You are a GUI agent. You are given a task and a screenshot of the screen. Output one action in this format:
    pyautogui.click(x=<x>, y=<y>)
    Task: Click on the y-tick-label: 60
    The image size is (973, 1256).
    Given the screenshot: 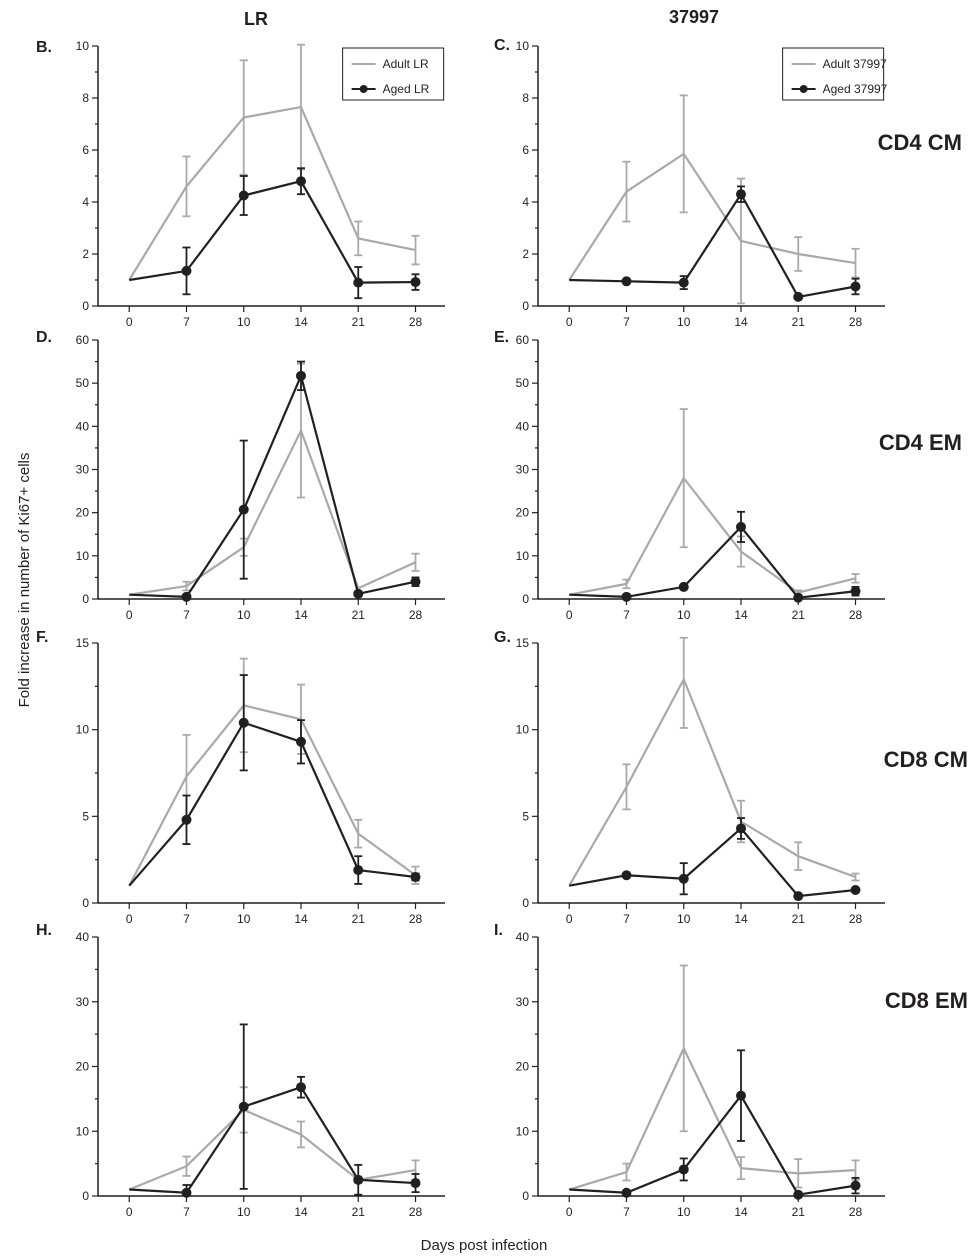 What is the action you would take?
    pyautogui.click(x=523, y=340)
    